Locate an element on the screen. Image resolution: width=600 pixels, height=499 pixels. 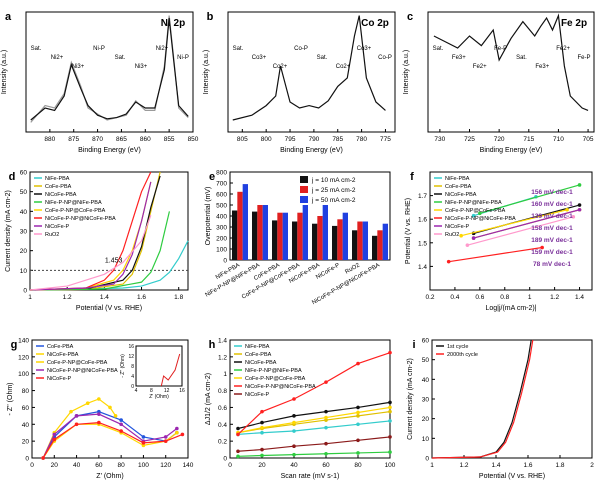
x-axis-label: Log|j/(mA cm-2)| is located at coordinates (510, 308).